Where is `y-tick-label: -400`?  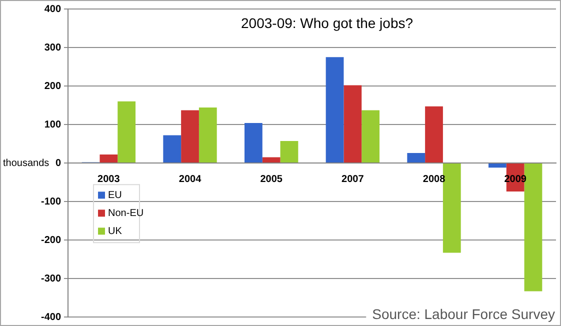 y-tick-label: -400 is located at coordinates (51, 317).